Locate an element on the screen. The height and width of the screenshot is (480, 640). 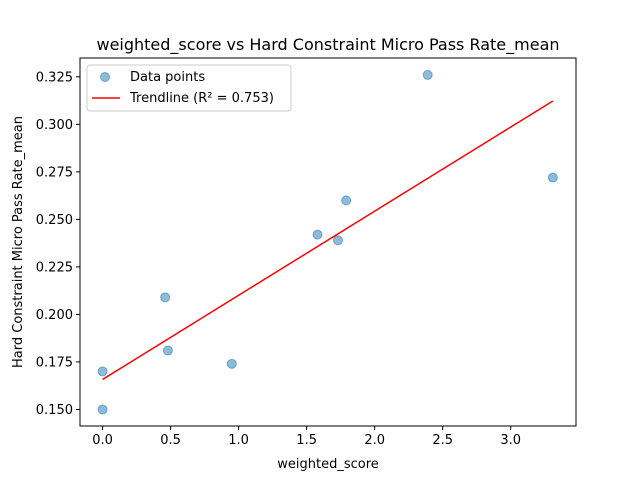
legend-box is located at coordinates (189, 88).